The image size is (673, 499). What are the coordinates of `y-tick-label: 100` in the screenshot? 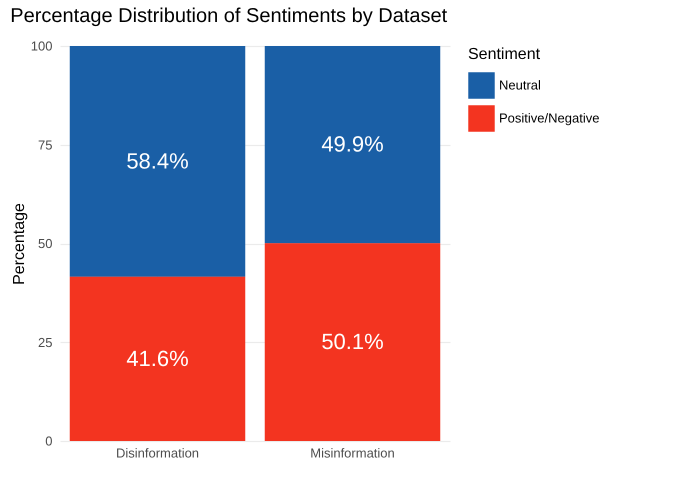 It's located at (41, 46).